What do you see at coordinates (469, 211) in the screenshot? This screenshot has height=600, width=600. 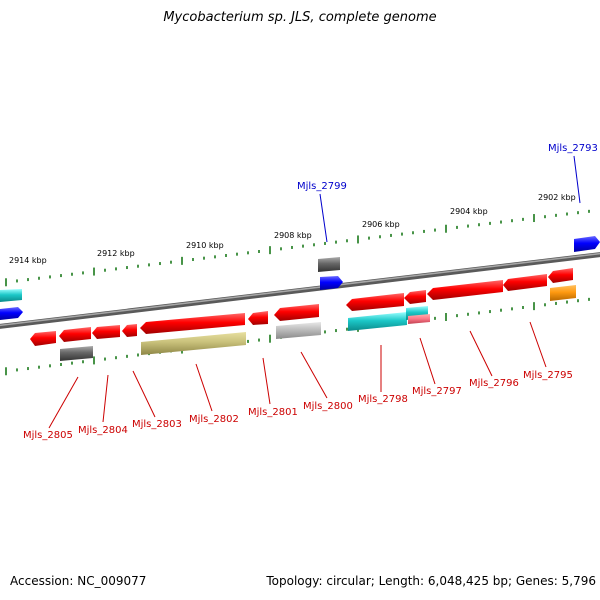 I see `ruler-label: 2904 kbp` at bounding box center [469, 211].